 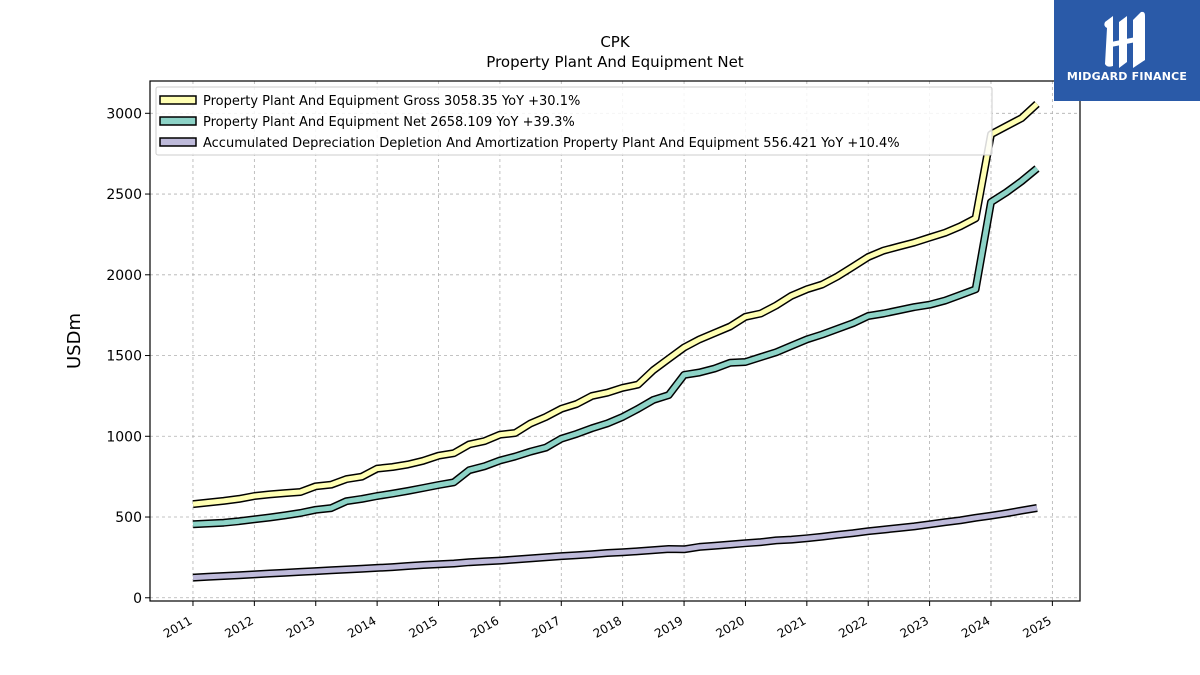 What do you see at coordinates (124, 114) in the screenshot?
I see `y-tick-label: 3000` at bounding box center [124, 114].